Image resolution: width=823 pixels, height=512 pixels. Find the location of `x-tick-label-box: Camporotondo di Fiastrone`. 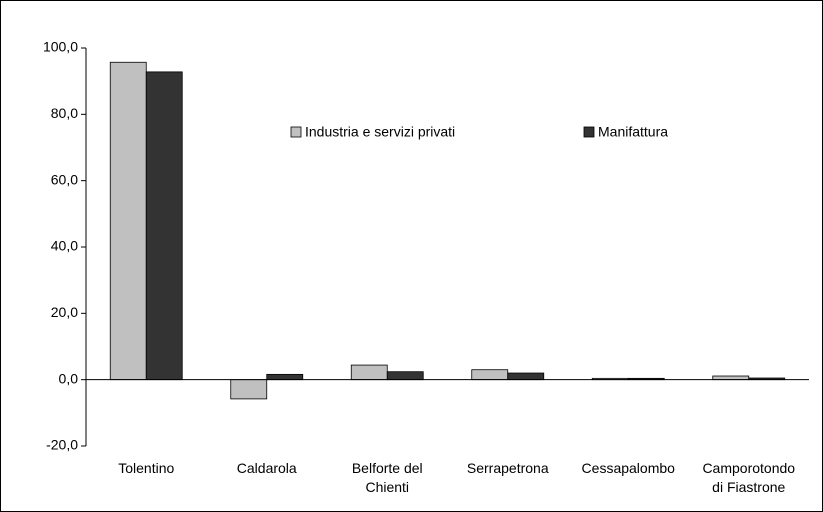

x-tick-label-box: Camporotondo di Fiastrone is located at coordinates (749, 478).